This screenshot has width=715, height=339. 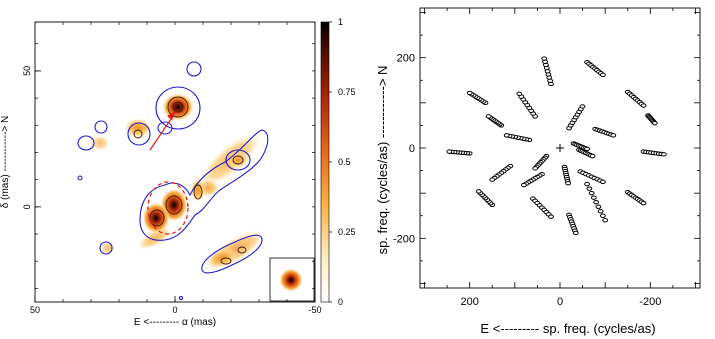 I want to click on colorbar-ticks: 0 0.25 0.5 0.75 1, so click(x=342, y=162).